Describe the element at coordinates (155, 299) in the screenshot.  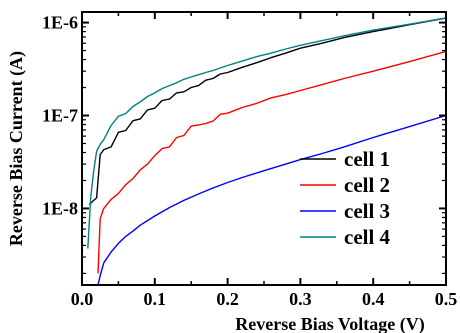
I see `x-tick-label: 0.1` at that location.